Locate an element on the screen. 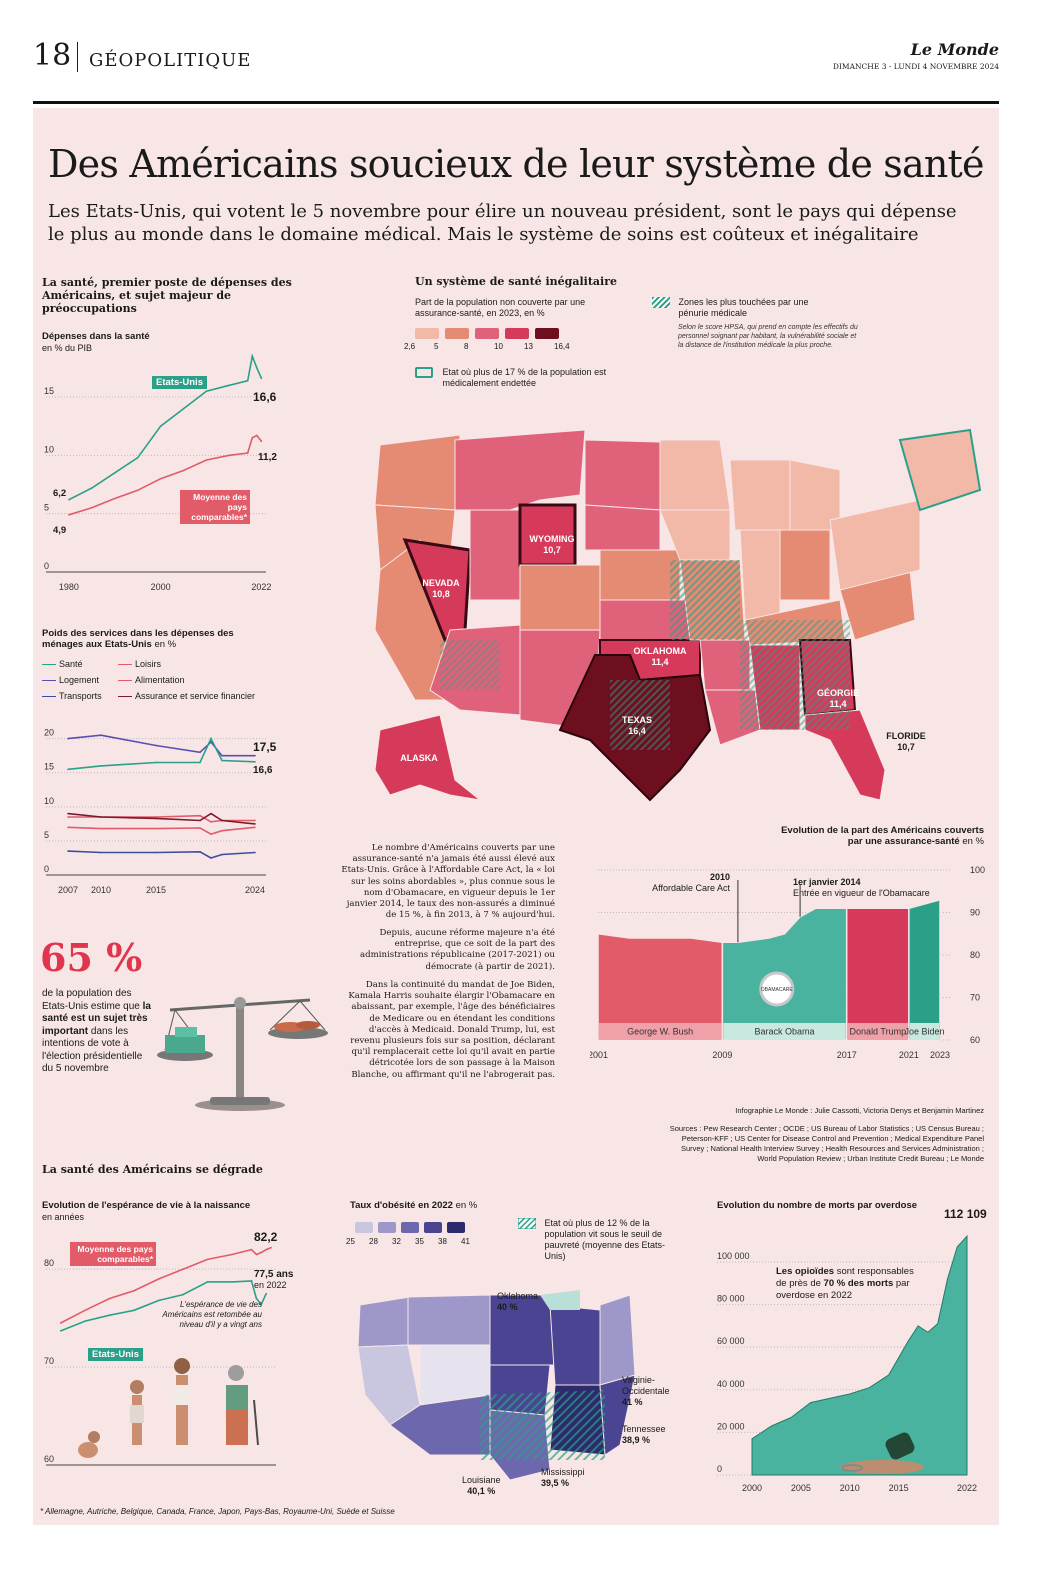  obesity-legend-value: 32 is located at coordinates (396, 1241).